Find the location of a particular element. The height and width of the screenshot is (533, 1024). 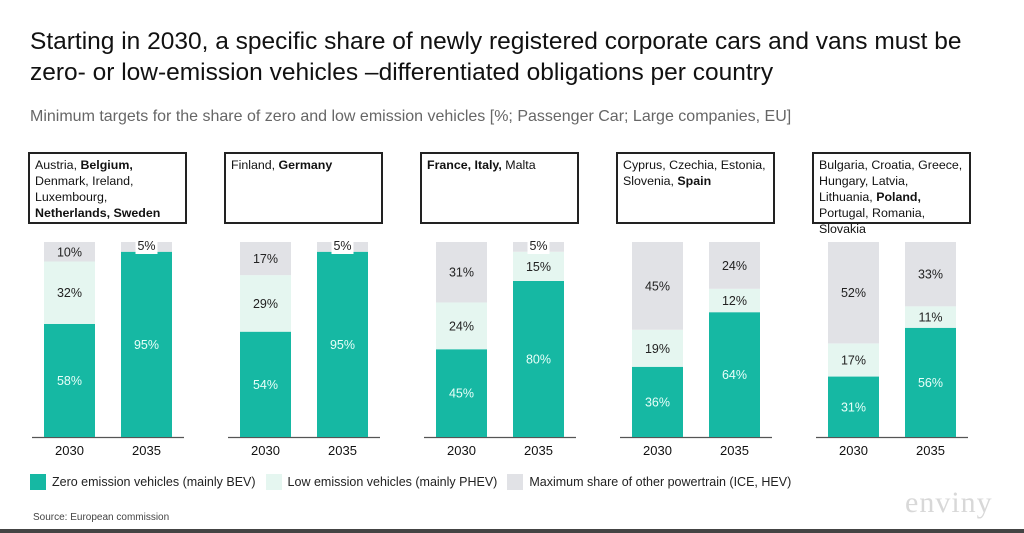

data-label-zero: 56% is located at coordinates (930, 383).